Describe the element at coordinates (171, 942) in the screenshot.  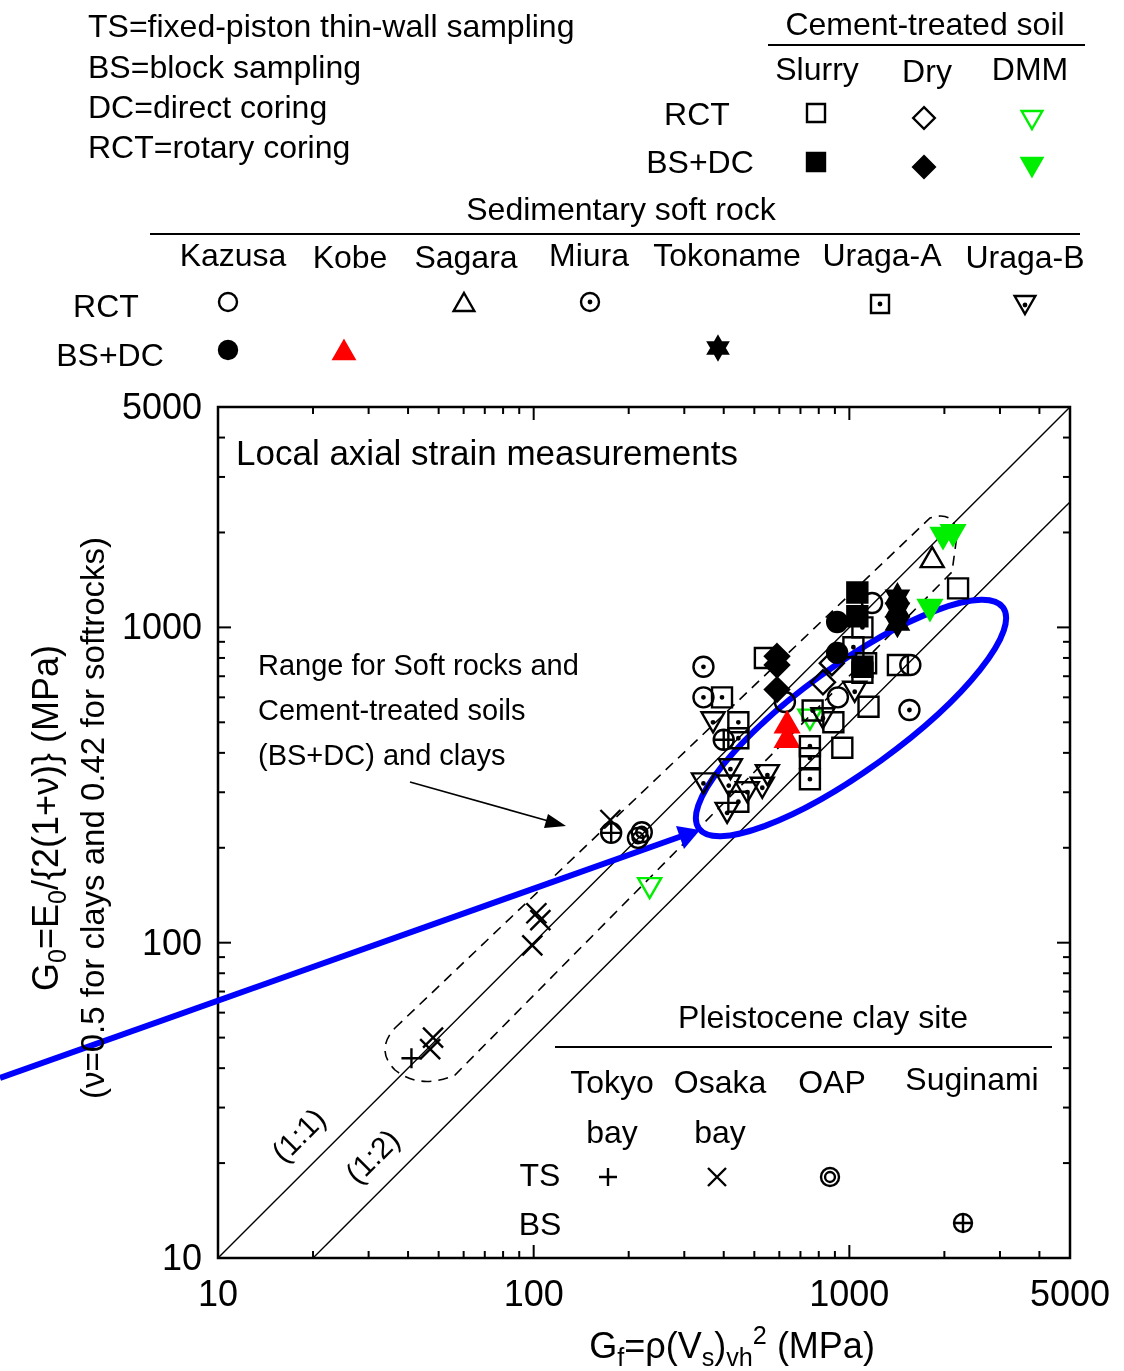
I see `y-tick-label: 100` at that location.